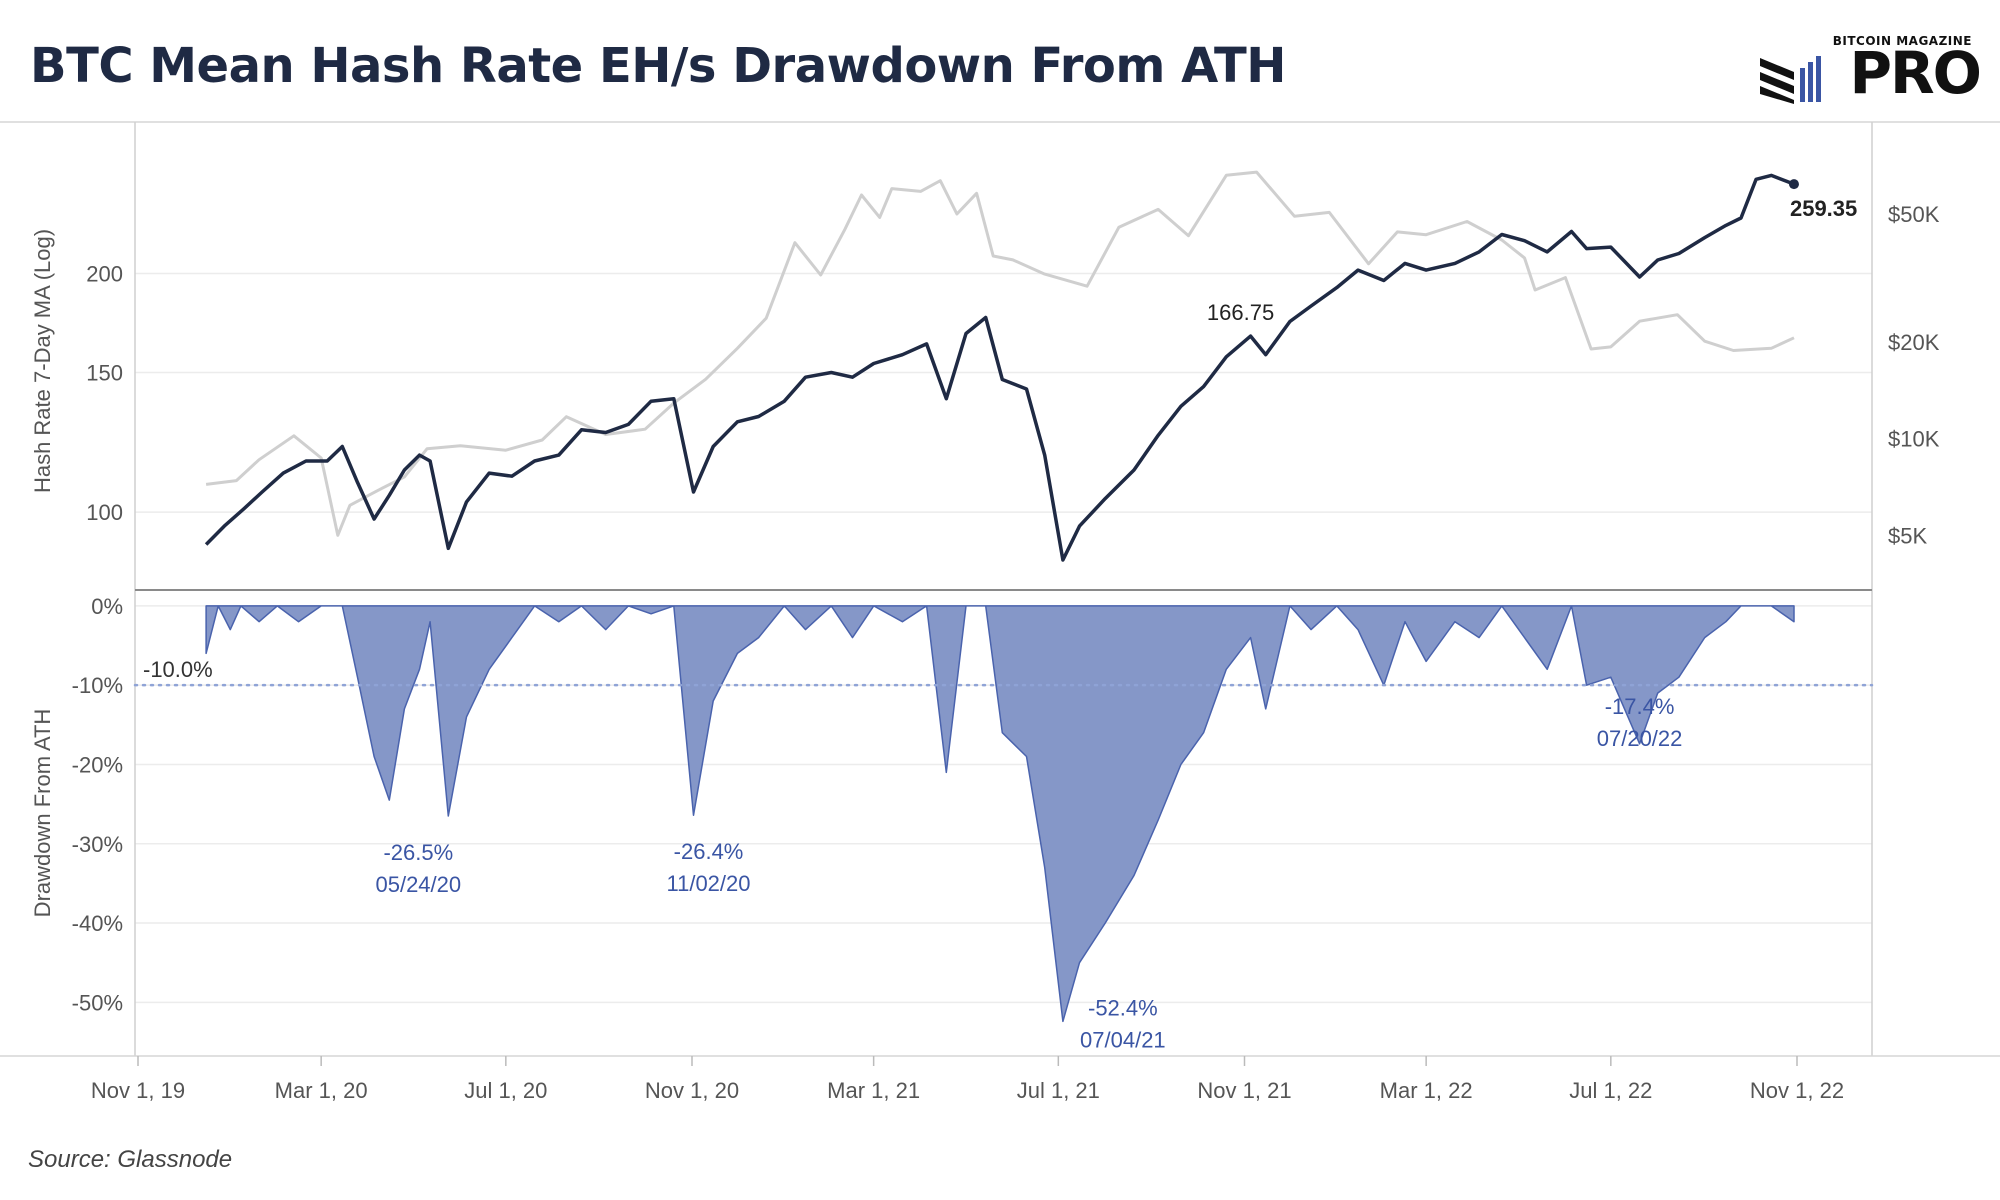  I want to click on price-tick-label: $10K, so click(1914, 439).